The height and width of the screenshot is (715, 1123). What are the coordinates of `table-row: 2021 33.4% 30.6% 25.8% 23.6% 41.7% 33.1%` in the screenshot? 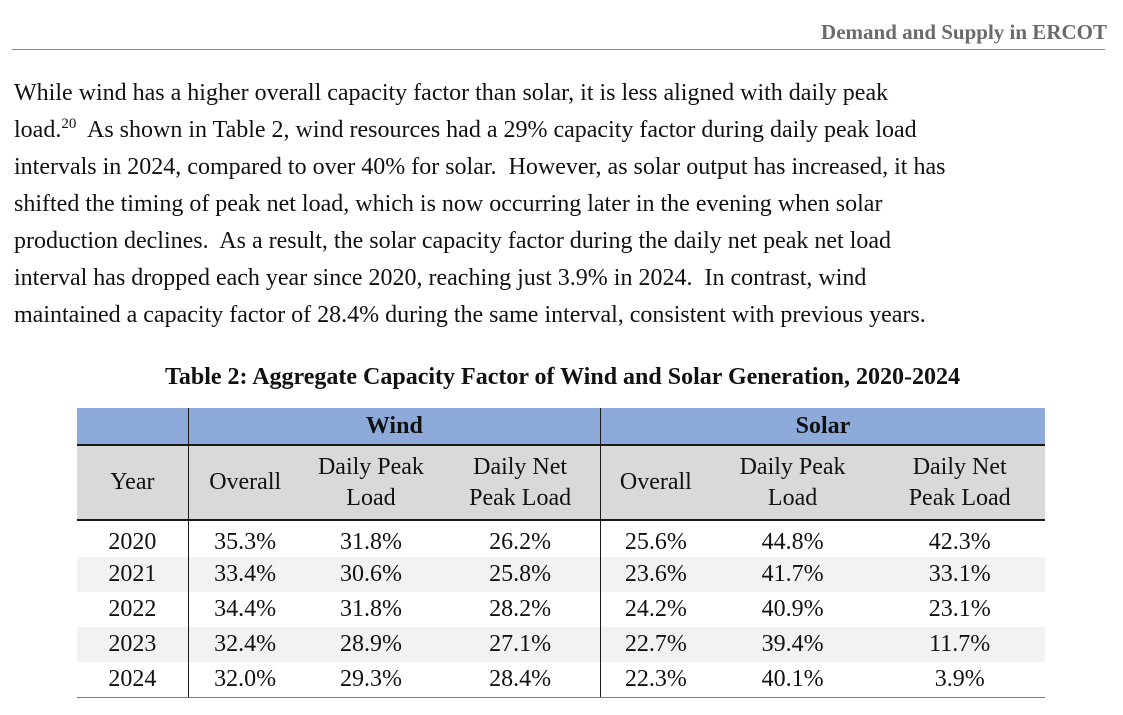 It's located at (561, 574).